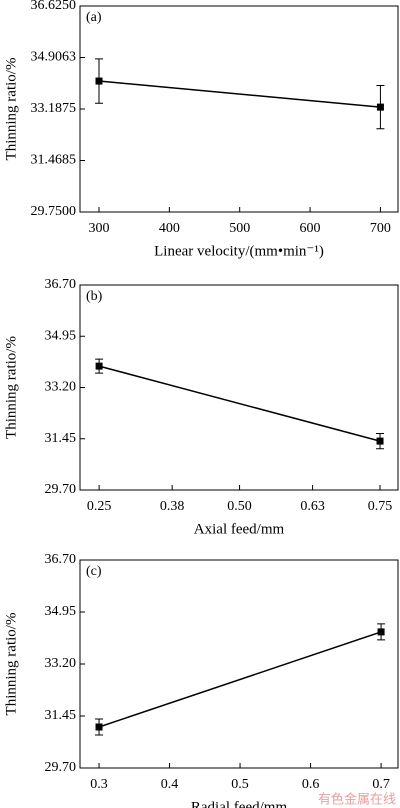 The image size is (400, 808). Describe the element at coordinates (54, 160) in the screenshot. I see `y-tick-label: 31.4685` at that location.